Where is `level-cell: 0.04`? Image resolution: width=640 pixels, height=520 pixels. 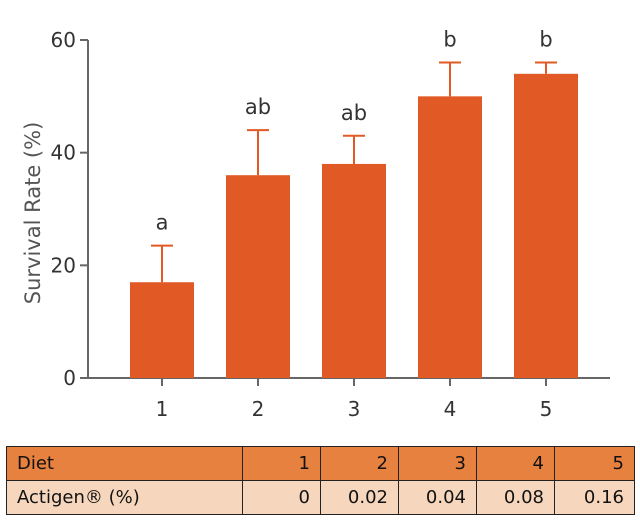
level-cell: 0.04 is located at coordinates (437, 497).